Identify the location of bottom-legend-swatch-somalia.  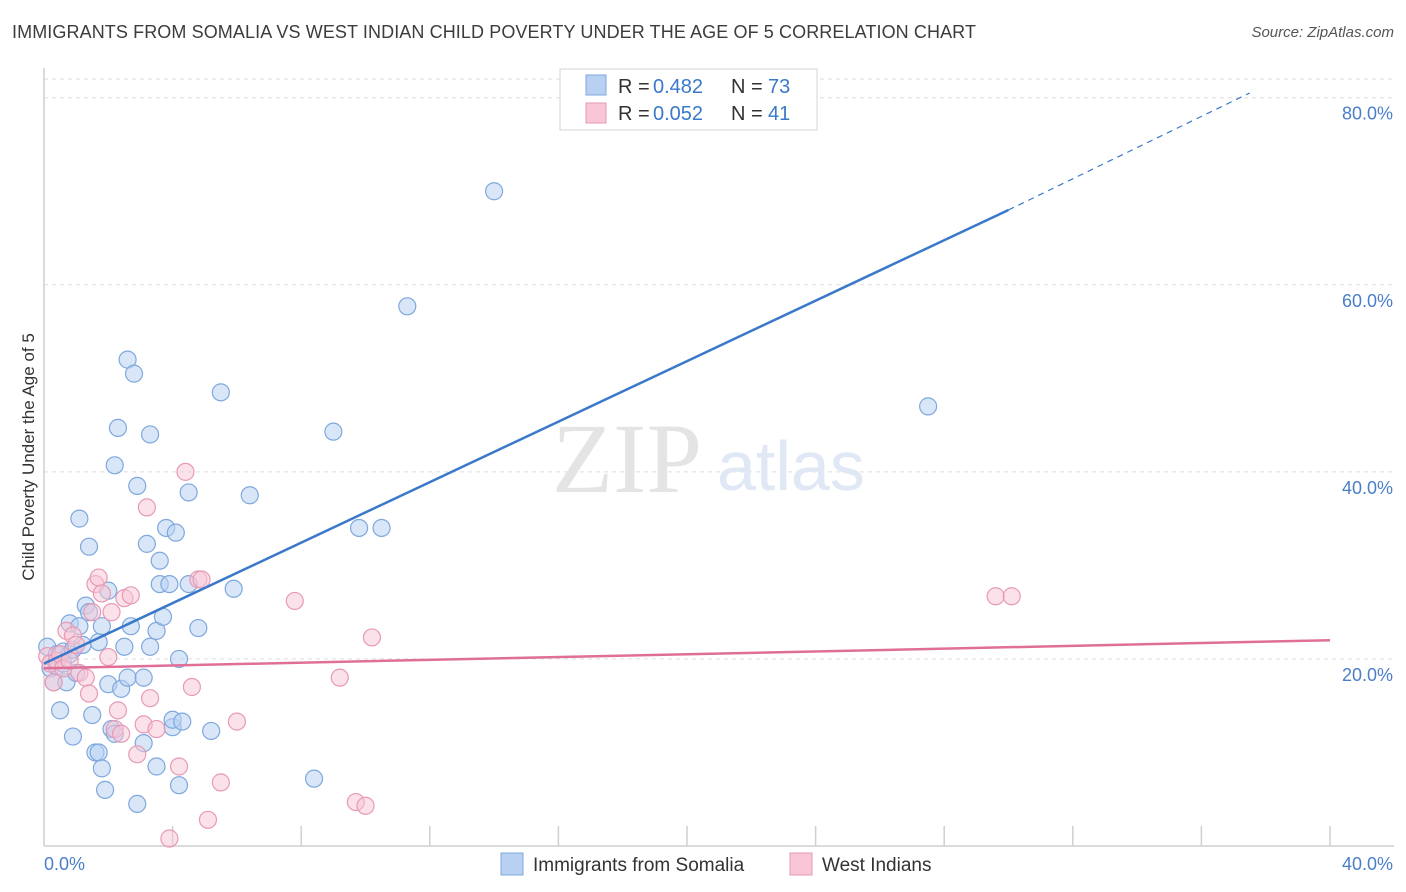
(512, 864).